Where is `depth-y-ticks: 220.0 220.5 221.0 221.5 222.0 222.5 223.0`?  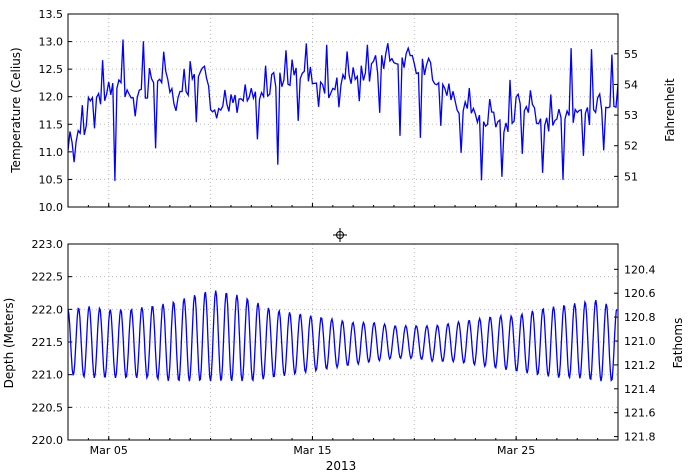 depth-y-ticks: 220.0 220.5 221.0 221.5 222.0 222.5 223.0 is located at coordinates (52, 342).